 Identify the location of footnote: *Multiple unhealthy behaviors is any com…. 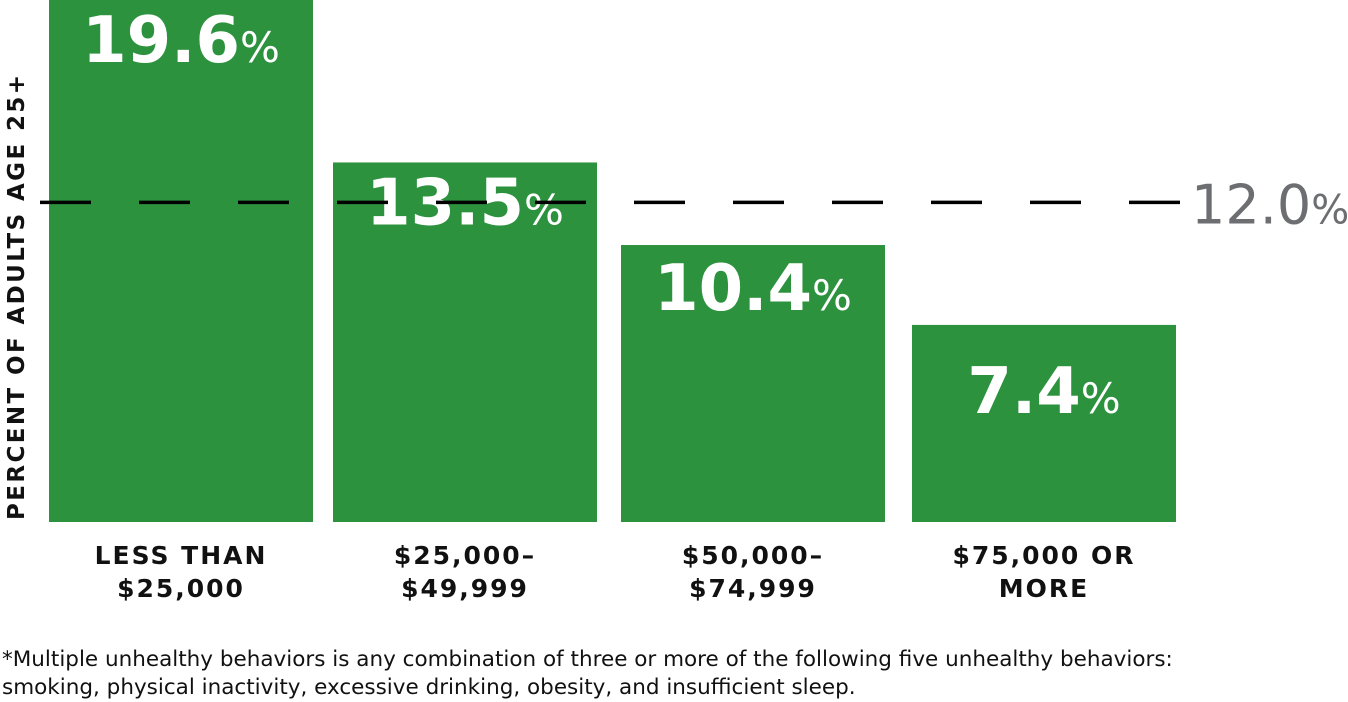
(672, 674).